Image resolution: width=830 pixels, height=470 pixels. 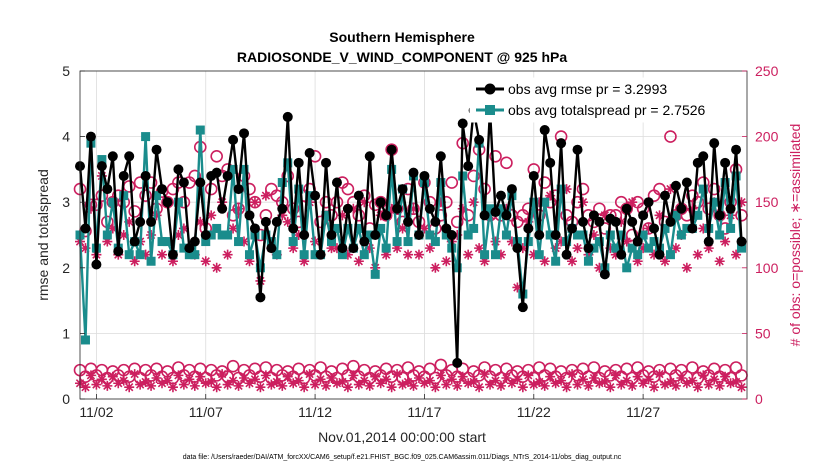 What do you see at coordinates (424, 412) in the screenshot?
I see `x-tick-label: 11/17` at bounding box center [424, 412].